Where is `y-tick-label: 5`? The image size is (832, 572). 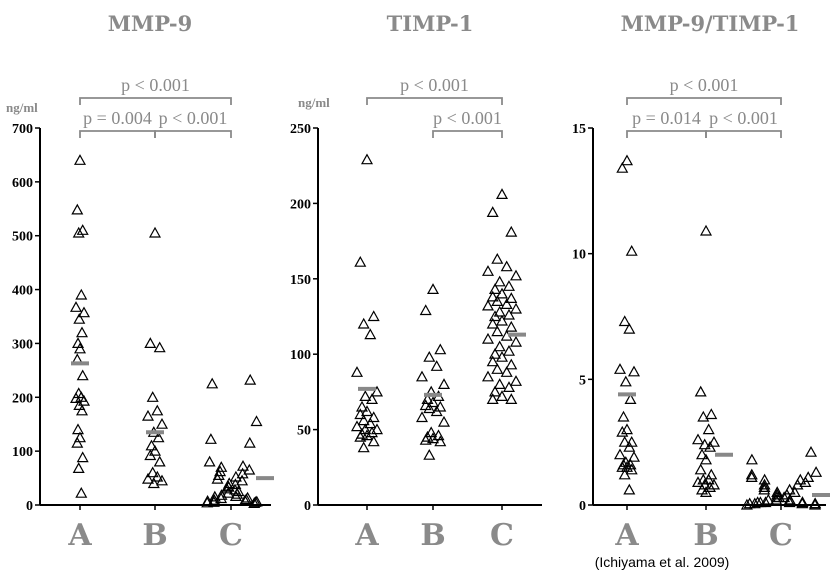
y-tick-label: 5 is located at coordinates (582, 380).